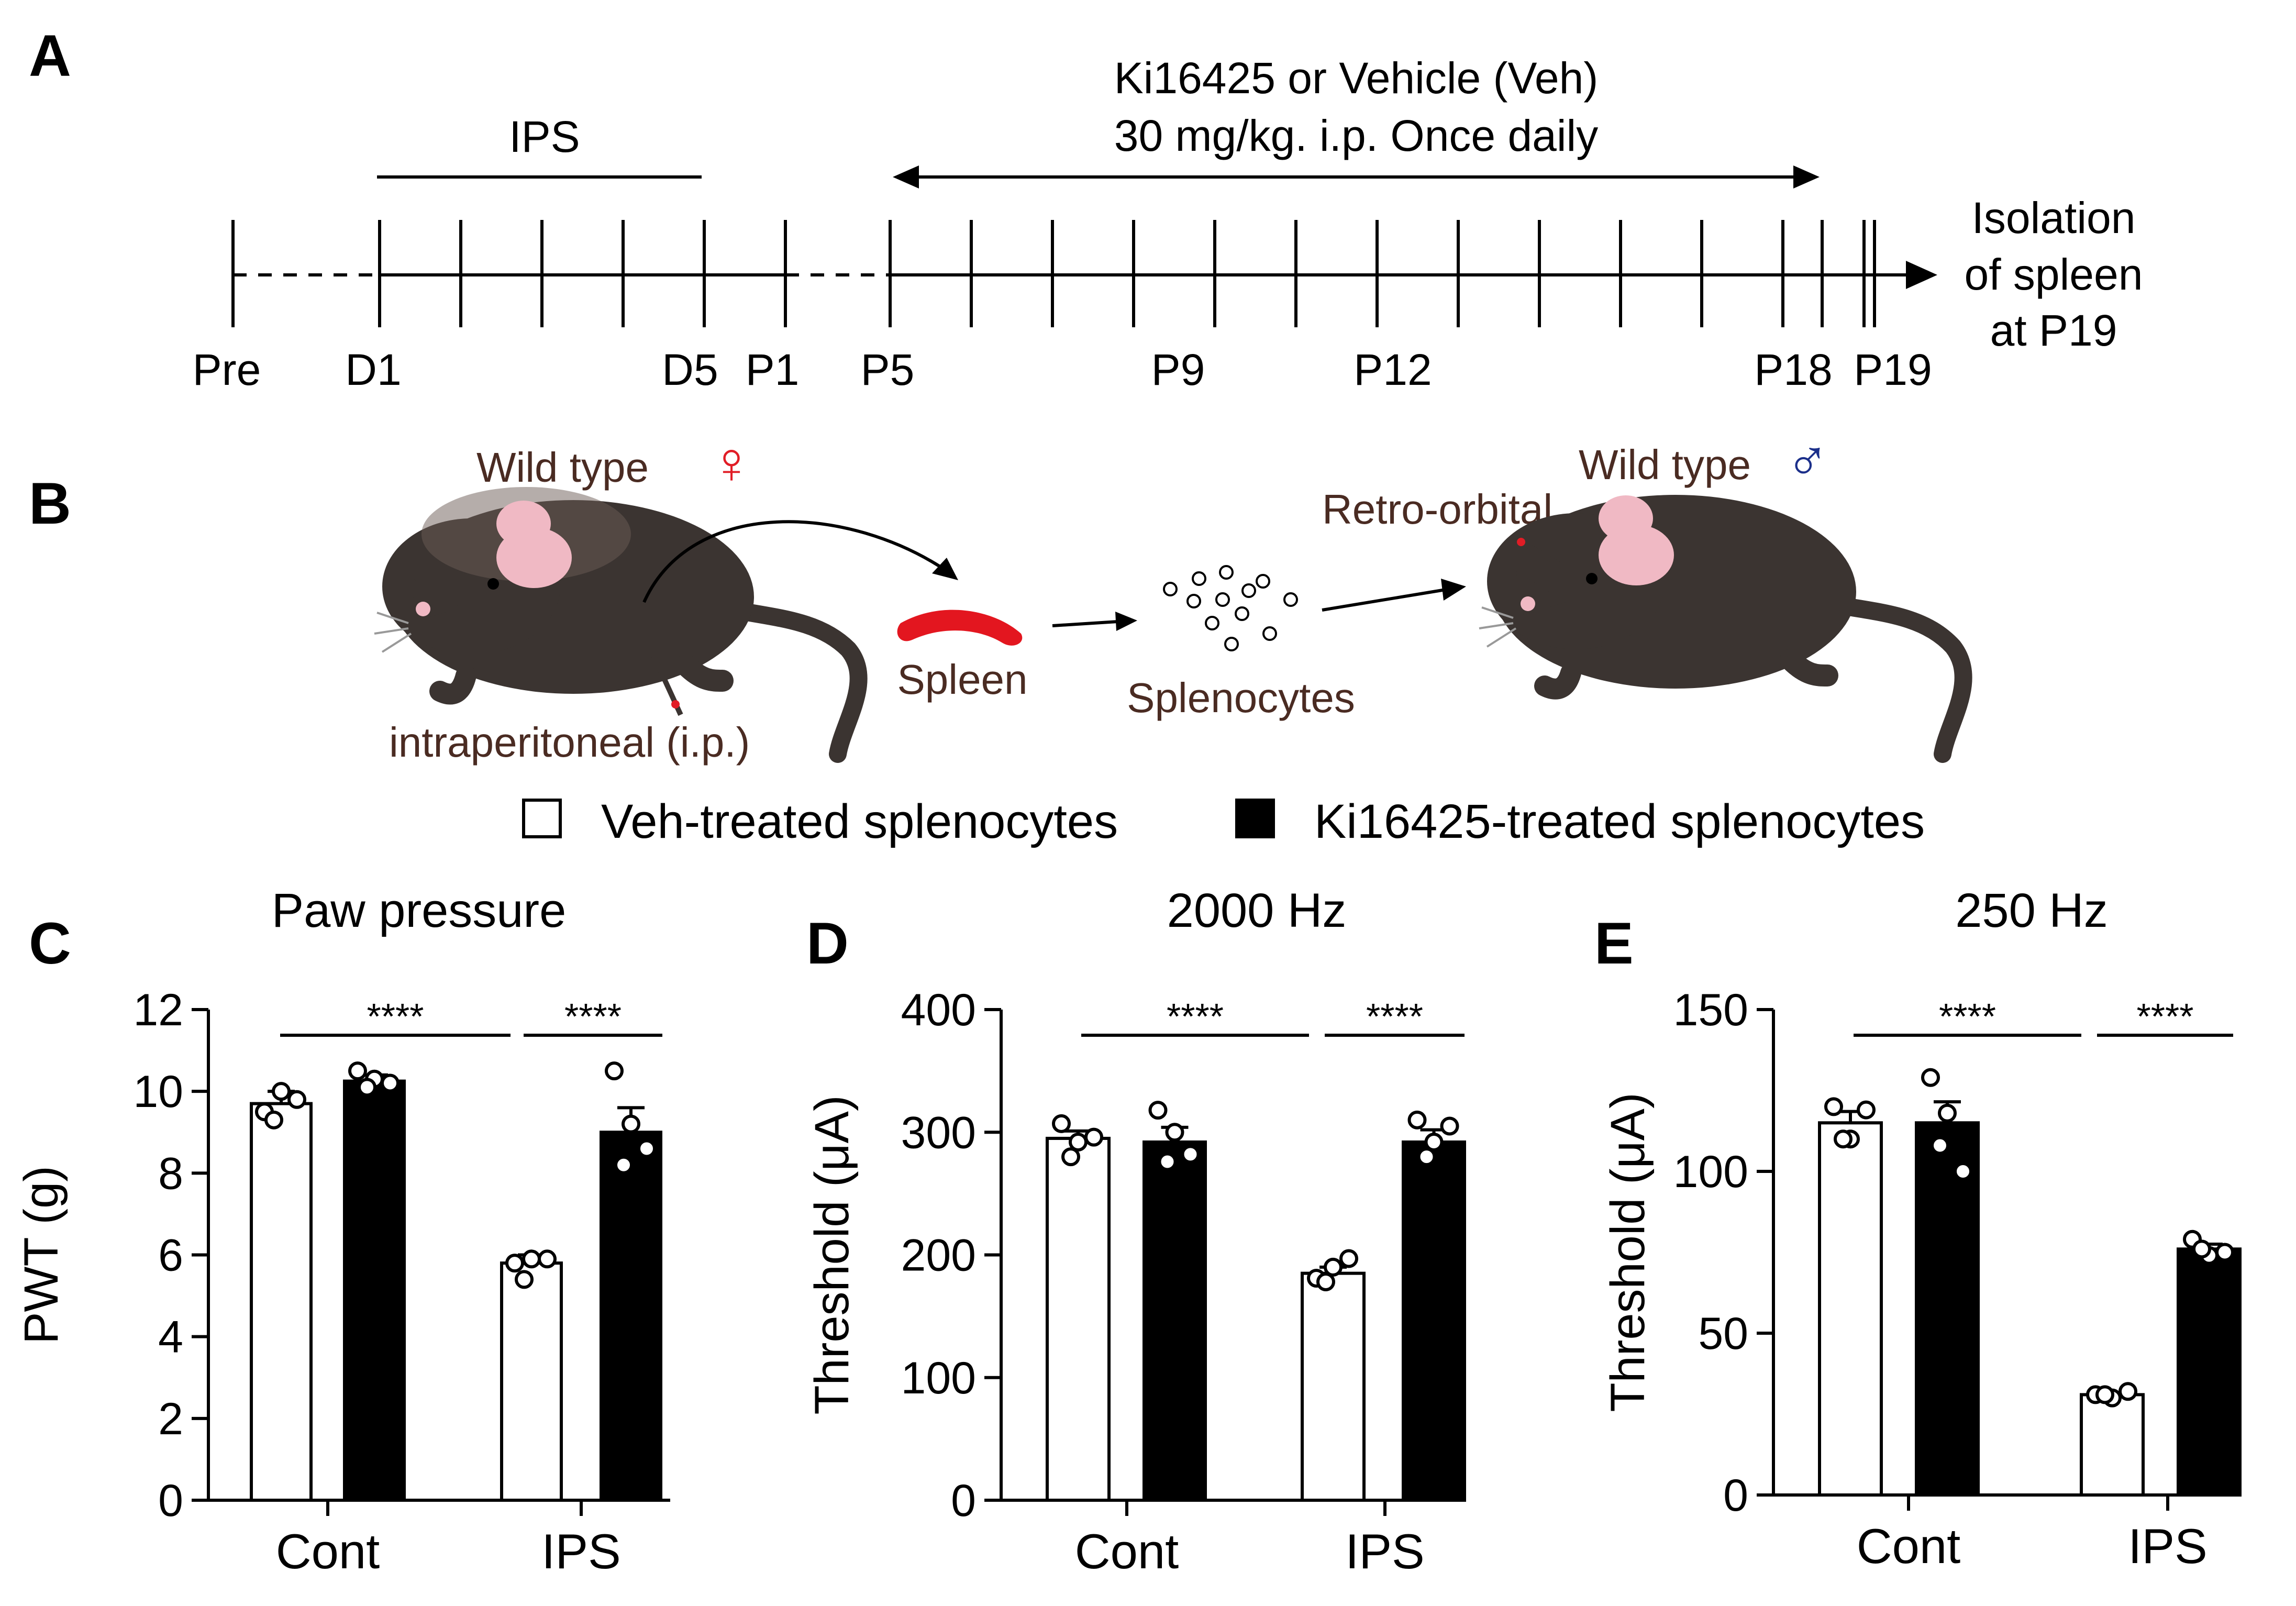 This screenshot has height=1606, width=2296. Describe the element at coordinates (1619, 821) in the screenshot. I see `legend-label-ki: Ki16425-treated splenocytes` at that location.